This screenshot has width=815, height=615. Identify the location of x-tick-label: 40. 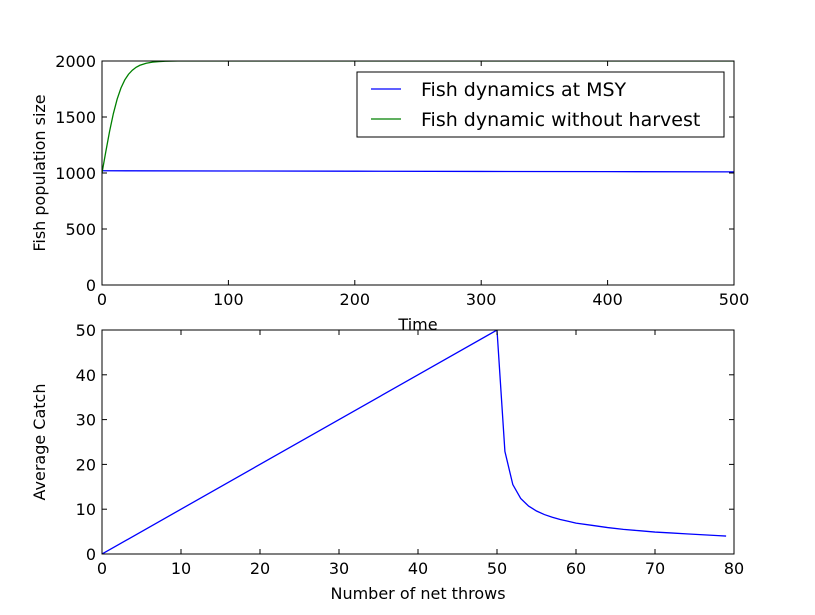
(418, 568).